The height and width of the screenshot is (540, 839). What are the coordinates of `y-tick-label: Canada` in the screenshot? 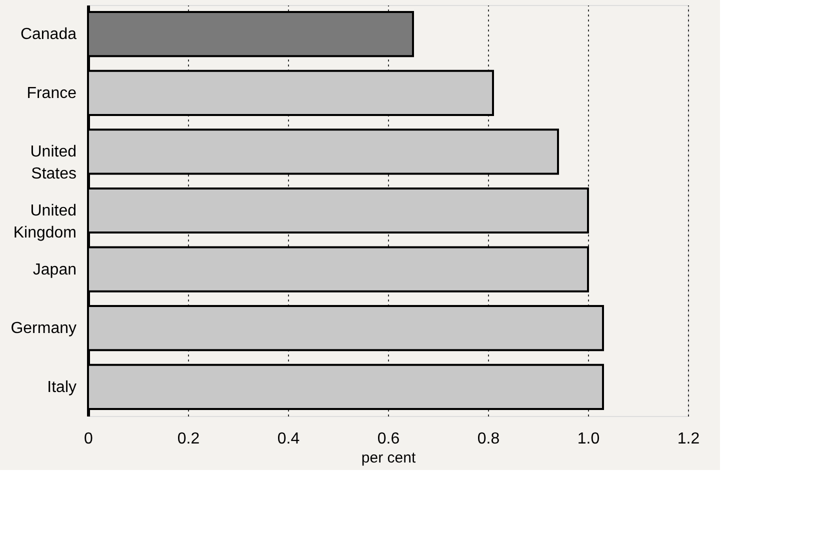 It's located at (48, 35).